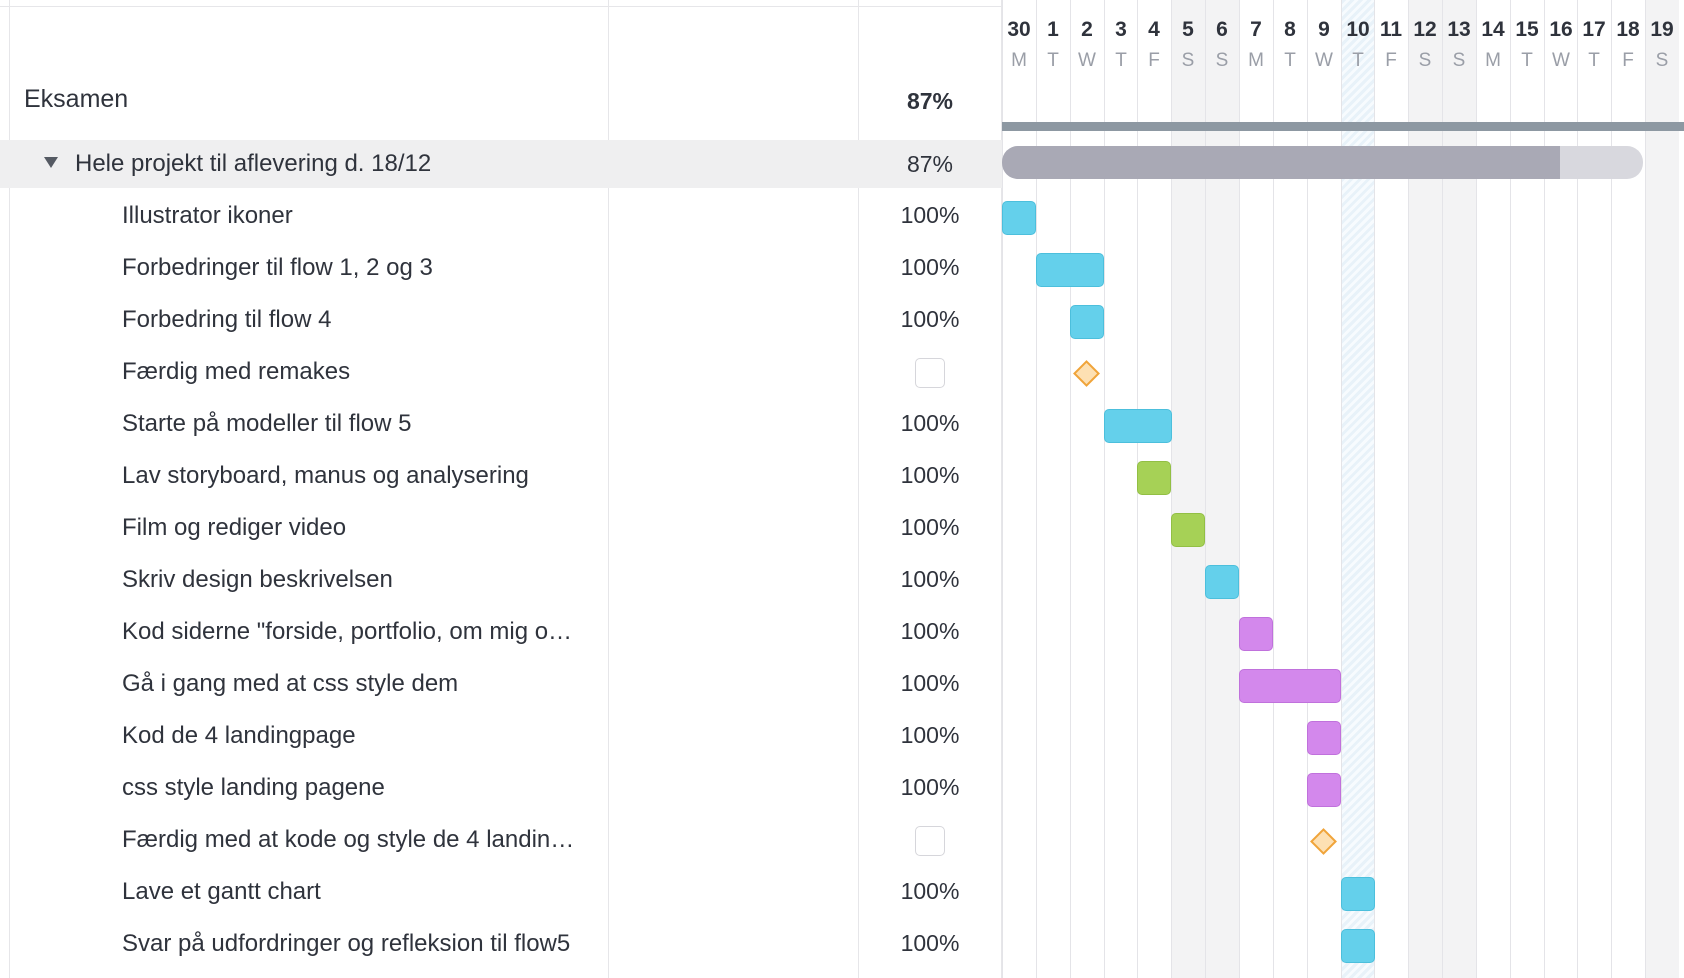  What do you see at coordinates (257, 579) in the screenshot?
I see `task-name: Skriv design beskrivelsen` at bounding box center [257, 579].